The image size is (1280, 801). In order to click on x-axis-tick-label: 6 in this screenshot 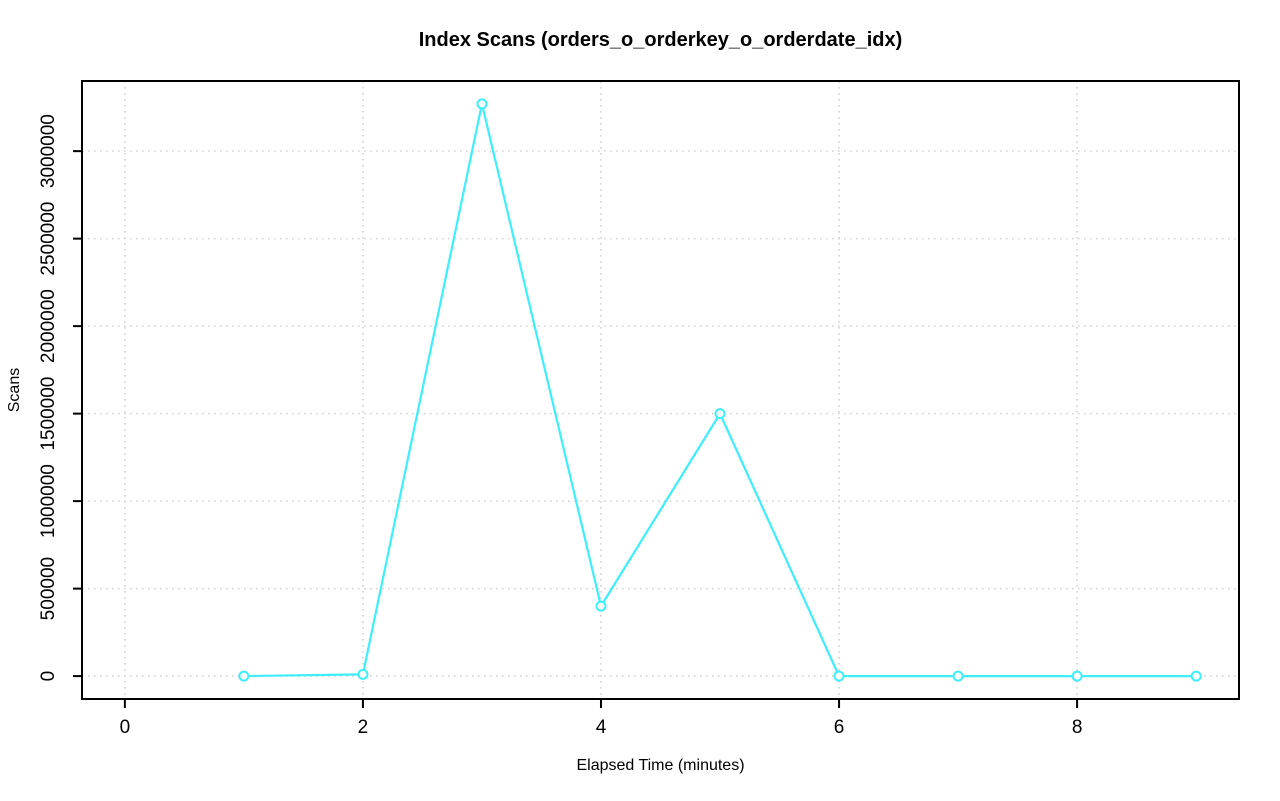, I will do `click(839, 727)`.